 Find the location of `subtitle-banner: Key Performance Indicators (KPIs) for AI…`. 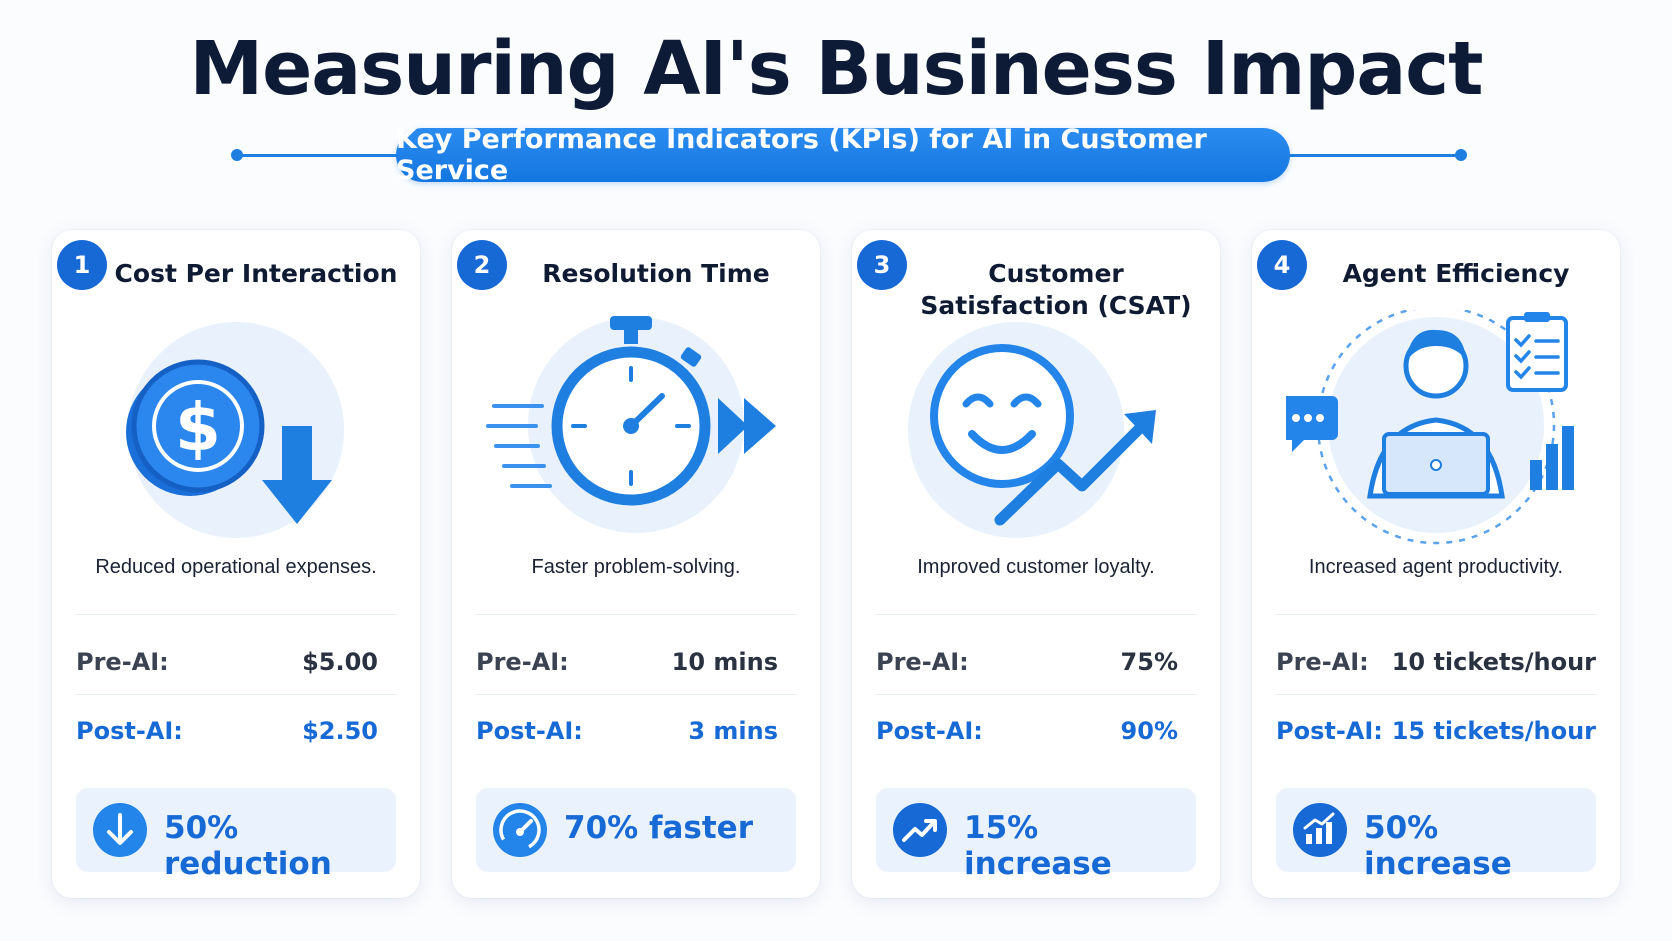

subtitle-banner: Key Performance Indicators (KPIs) for AI… is located at coordinates (849, 155).